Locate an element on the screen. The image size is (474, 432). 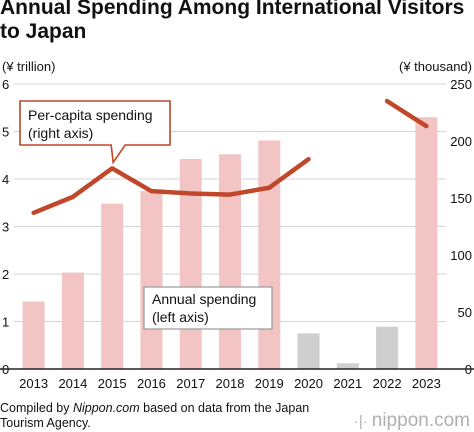
bar-2017 is located at coordinates (190, 264).